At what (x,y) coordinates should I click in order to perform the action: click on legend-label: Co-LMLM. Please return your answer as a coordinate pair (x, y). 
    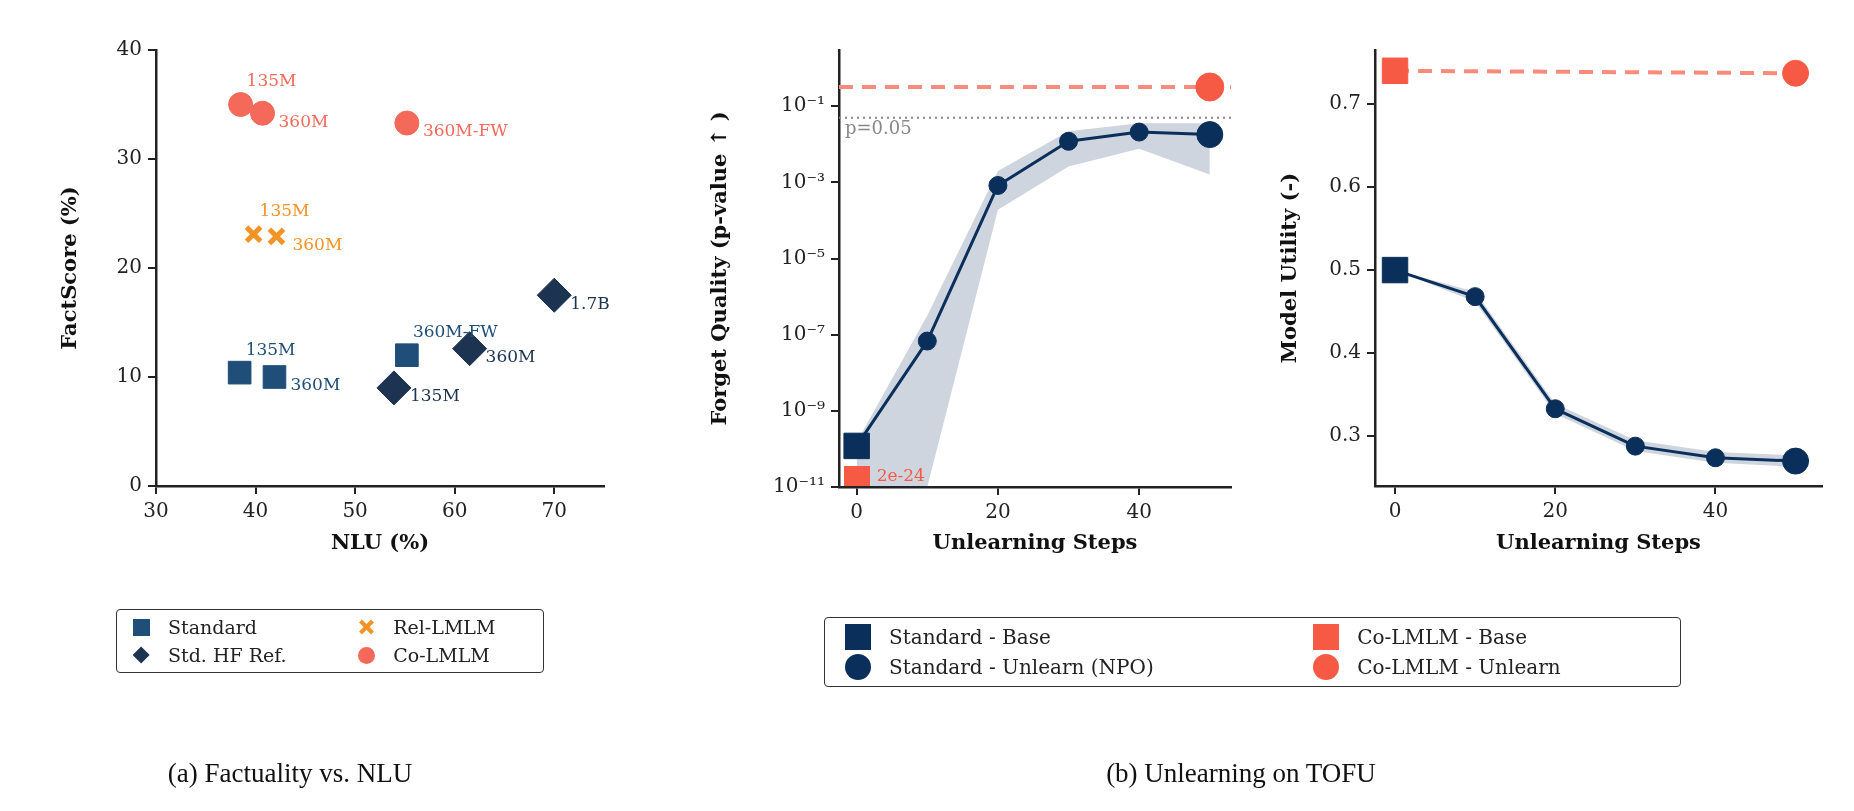
    Looking at the image, I should click on (441, 655).